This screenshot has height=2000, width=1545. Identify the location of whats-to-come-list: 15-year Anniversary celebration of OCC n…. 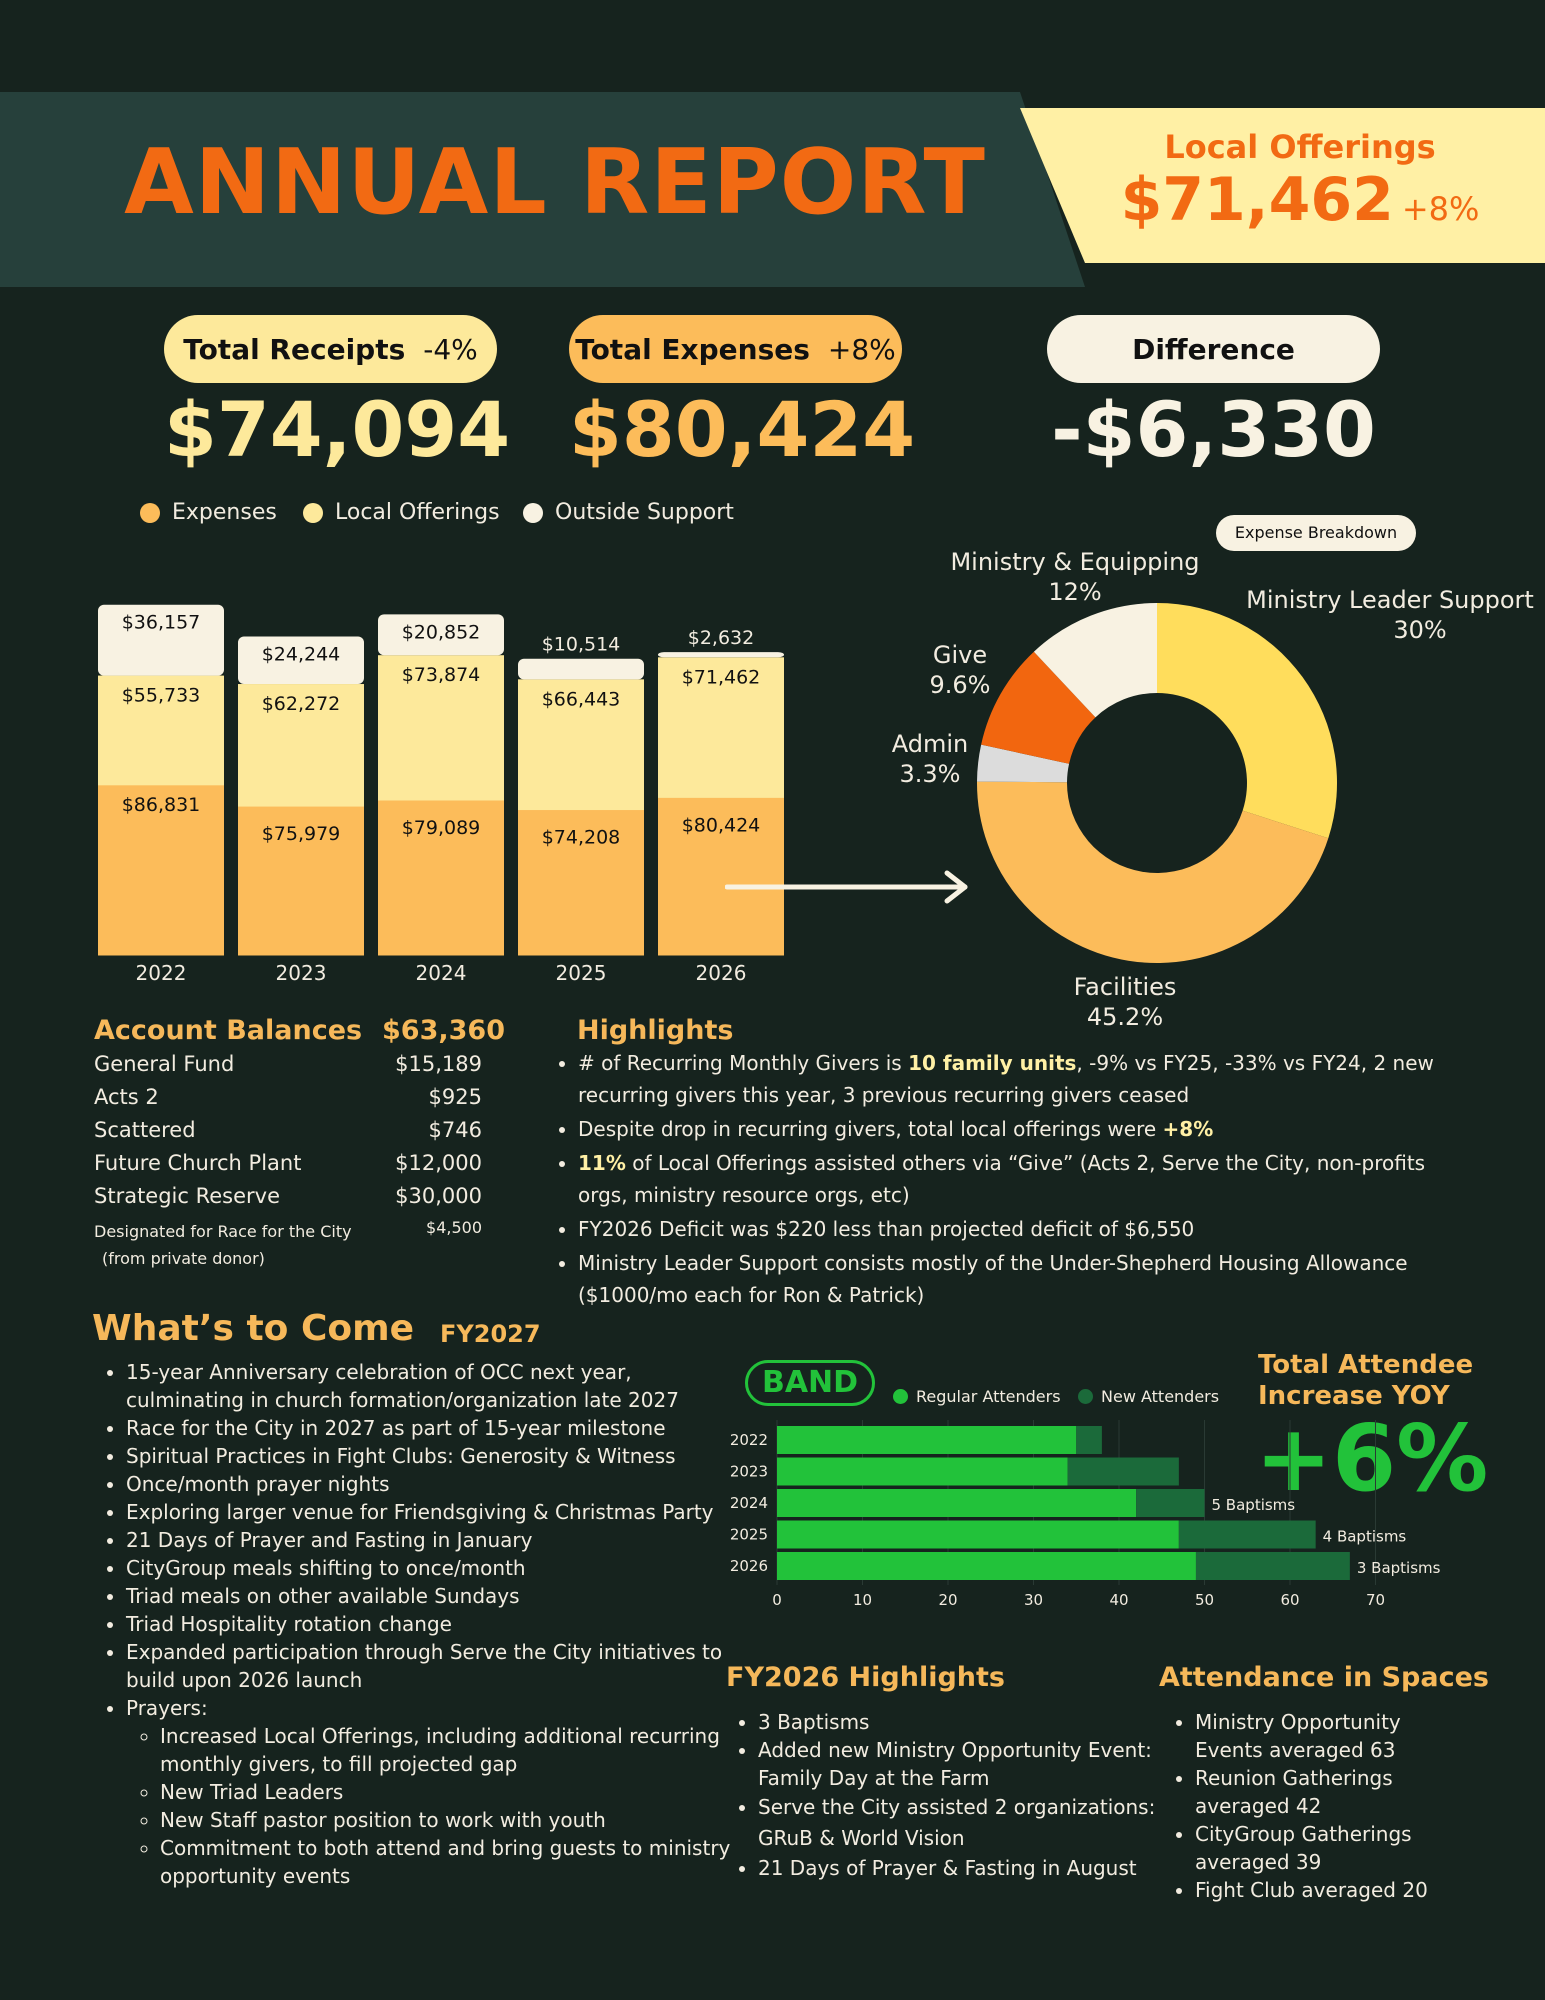
(422, 1624).